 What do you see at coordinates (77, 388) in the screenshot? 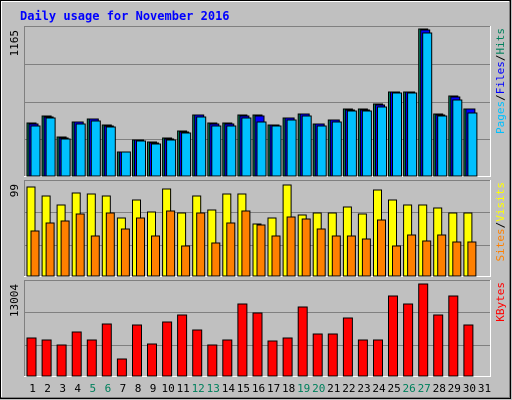
I see `x-tick-label-day-4: 4` at bounding box center [77, 388].